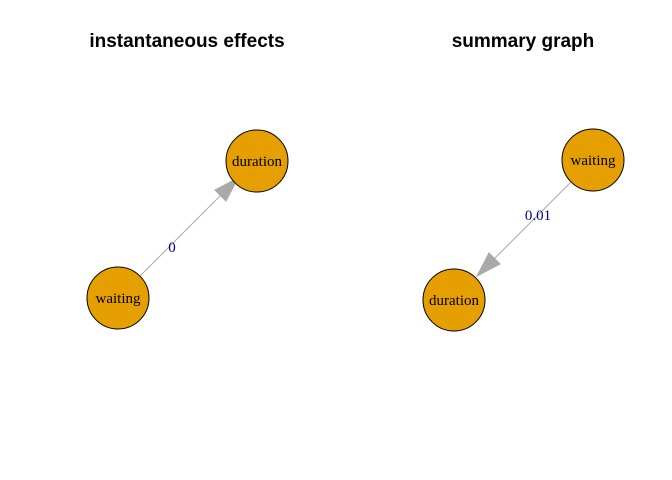  Describe the element at coordinates (184, 231) in the screenshot. I see `edge-line-instantaneous` at that location.